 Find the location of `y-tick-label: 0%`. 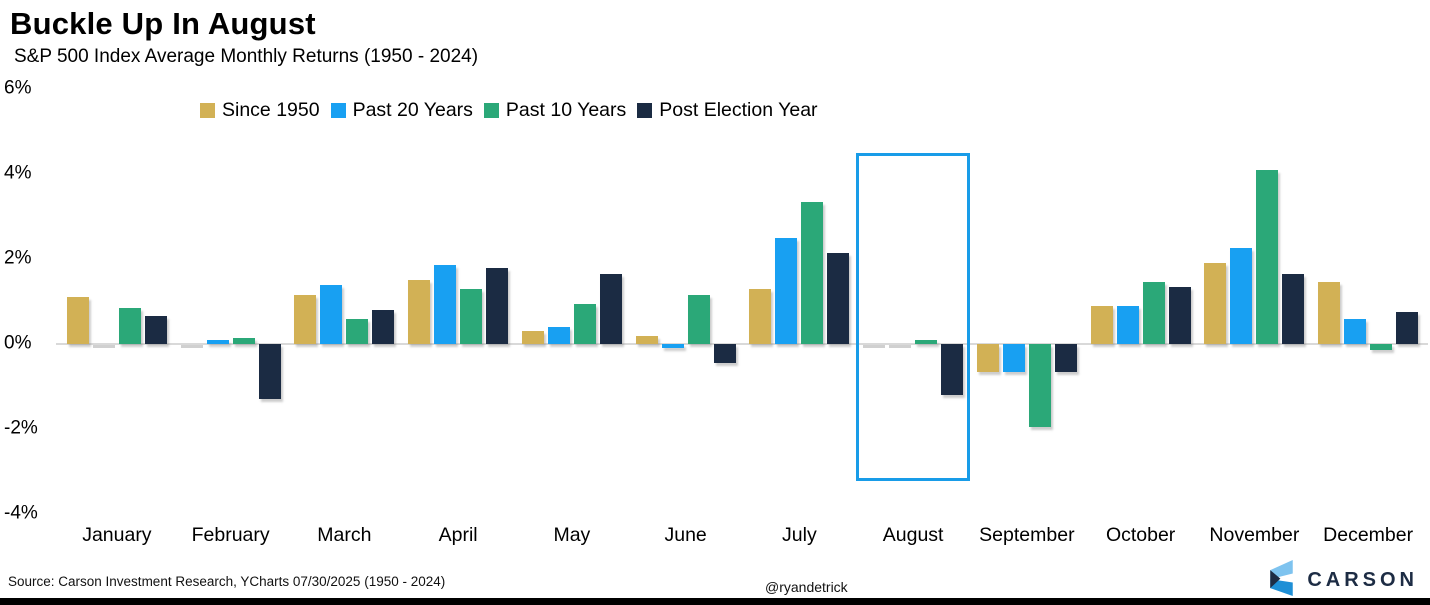

y-tick-label: 0% is located at coordinates (18, 343).